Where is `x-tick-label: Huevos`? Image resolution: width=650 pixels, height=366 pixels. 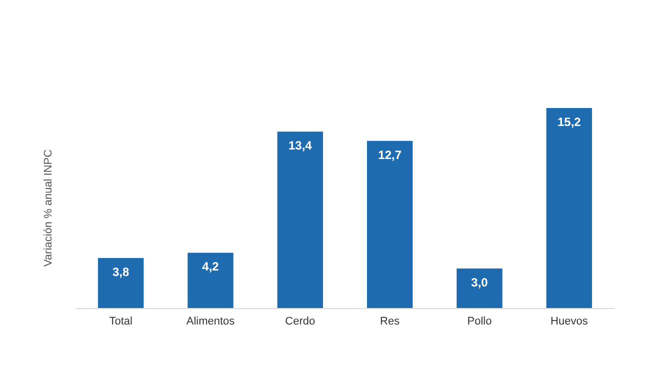 x-tick-label: Huevos is located at coordinates (569, 322).